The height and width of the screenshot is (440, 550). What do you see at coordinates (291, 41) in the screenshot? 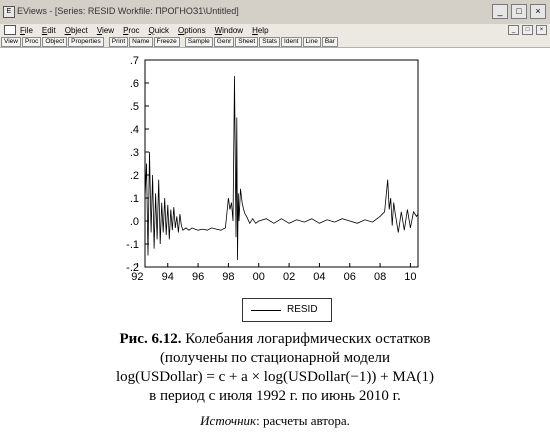
I see `toolbar-ident-button: Ident` at bounding box center [291, 41].